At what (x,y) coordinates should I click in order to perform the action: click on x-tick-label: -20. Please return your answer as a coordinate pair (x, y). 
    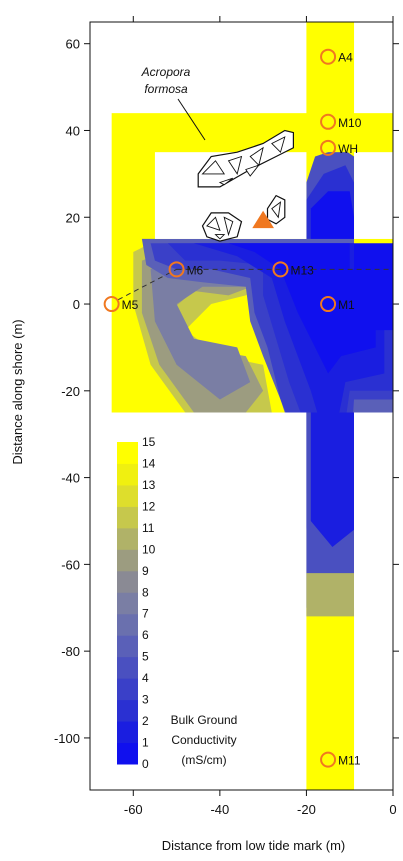
    Looking at the image, I should click on (306, 809).